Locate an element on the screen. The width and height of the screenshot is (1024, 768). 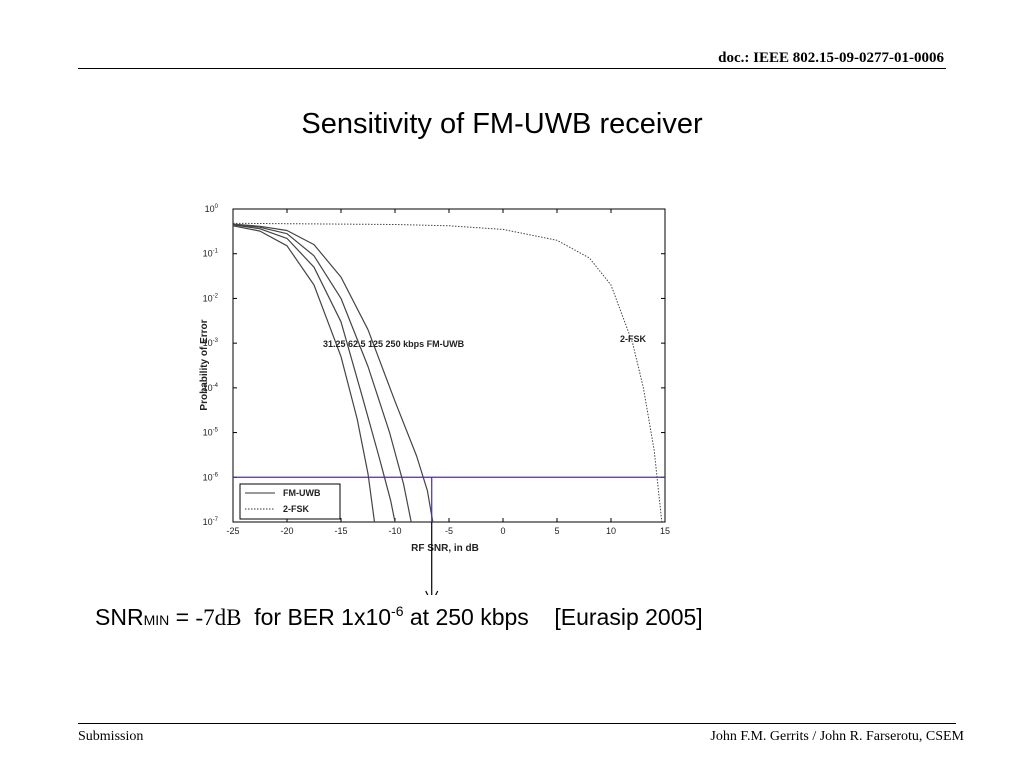
x-tick-label: -20 is located at coordinates (286, 531).